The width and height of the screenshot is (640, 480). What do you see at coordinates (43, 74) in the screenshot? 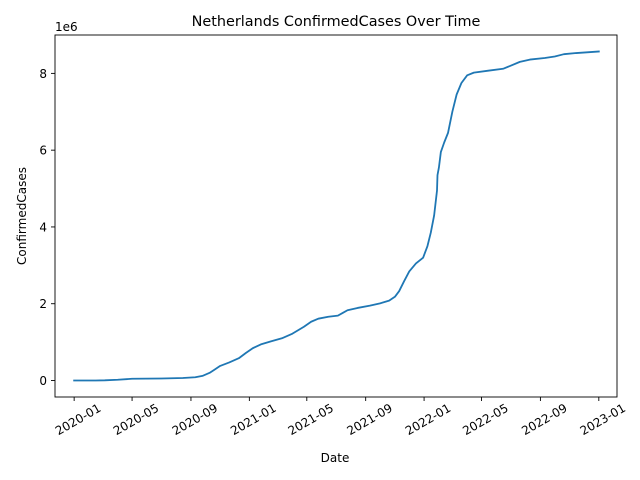
I see `y-tick-label: 8` at bounding box center [43, 74].